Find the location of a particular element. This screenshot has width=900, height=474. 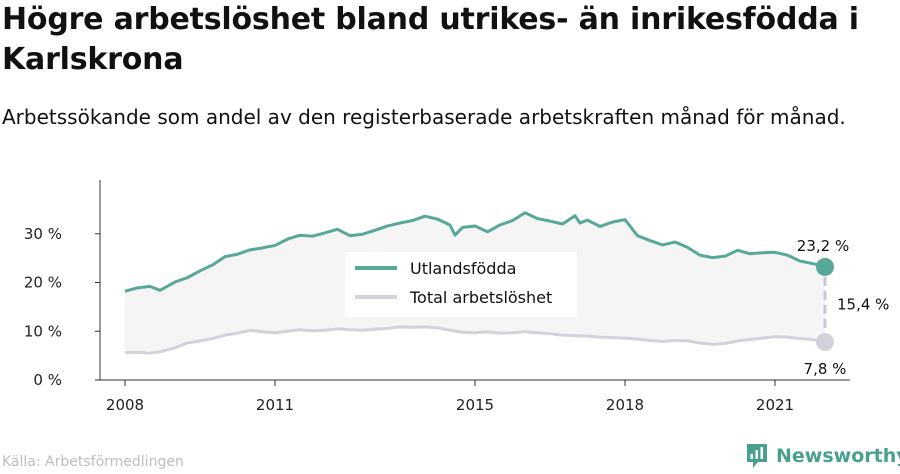

series-line-utlandsfodda is located at coordinates (475, 252).